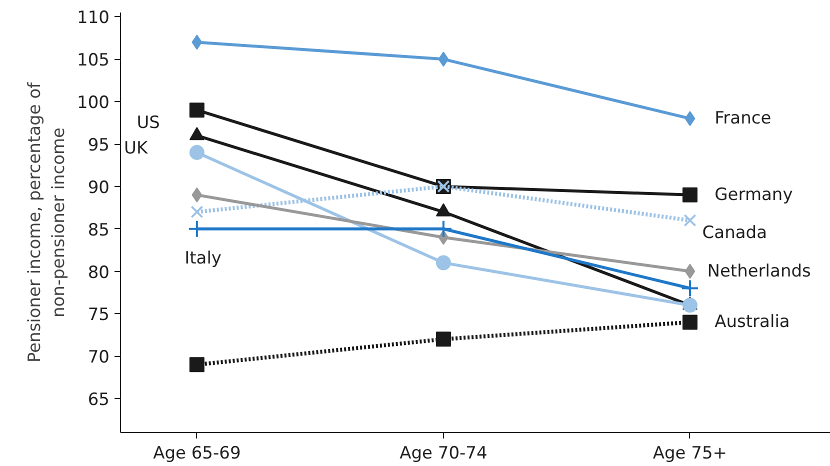  I want to click on y-tick-label: 85, so click(99, 230).